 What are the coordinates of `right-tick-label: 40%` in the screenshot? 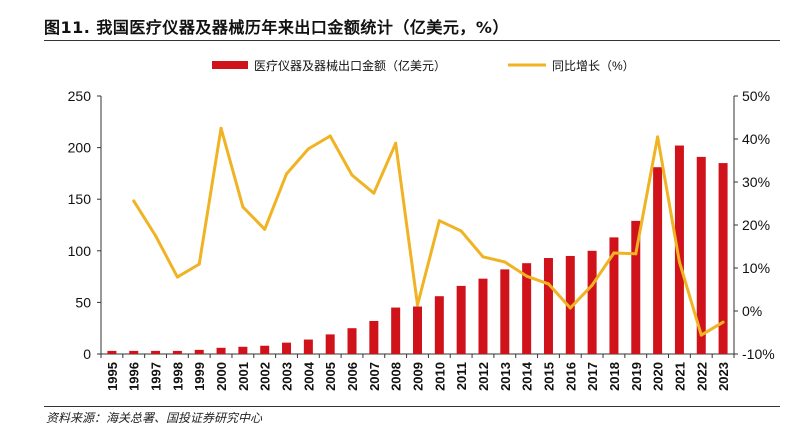 It's located at (756, 139).